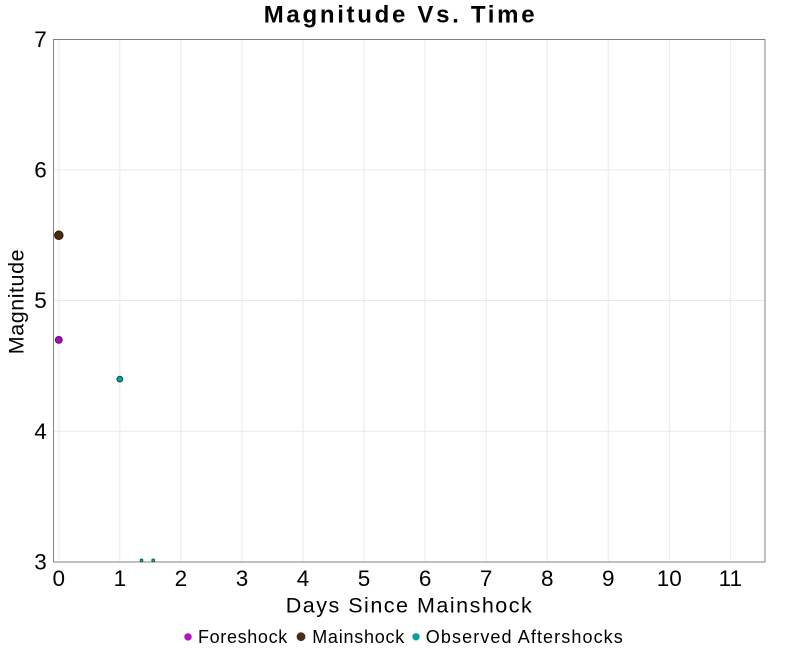  What do you see at coordinates (181, 578) in the screenshot?
I see `svg-text: 2` at bounding box center [181, 578].